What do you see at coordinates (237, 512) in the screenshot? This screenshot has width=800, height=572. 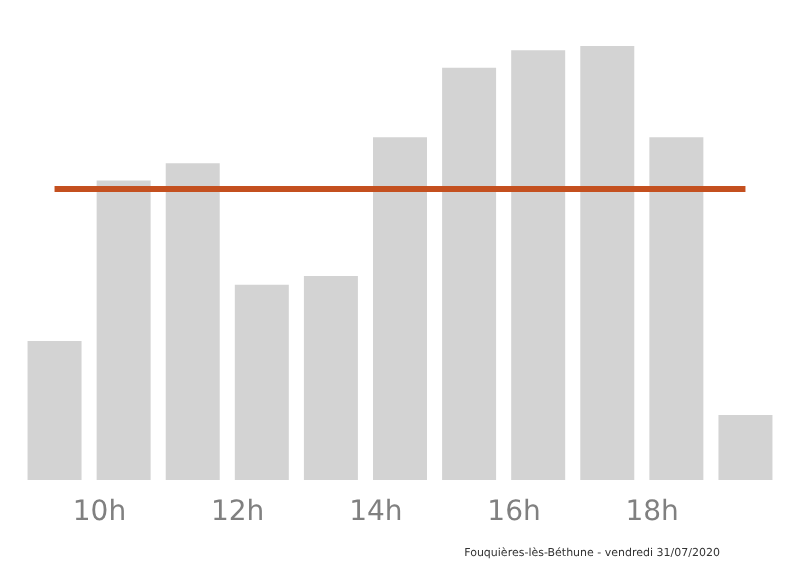 I see `x-tick-label: 12h` at bounding box center [237, 512].